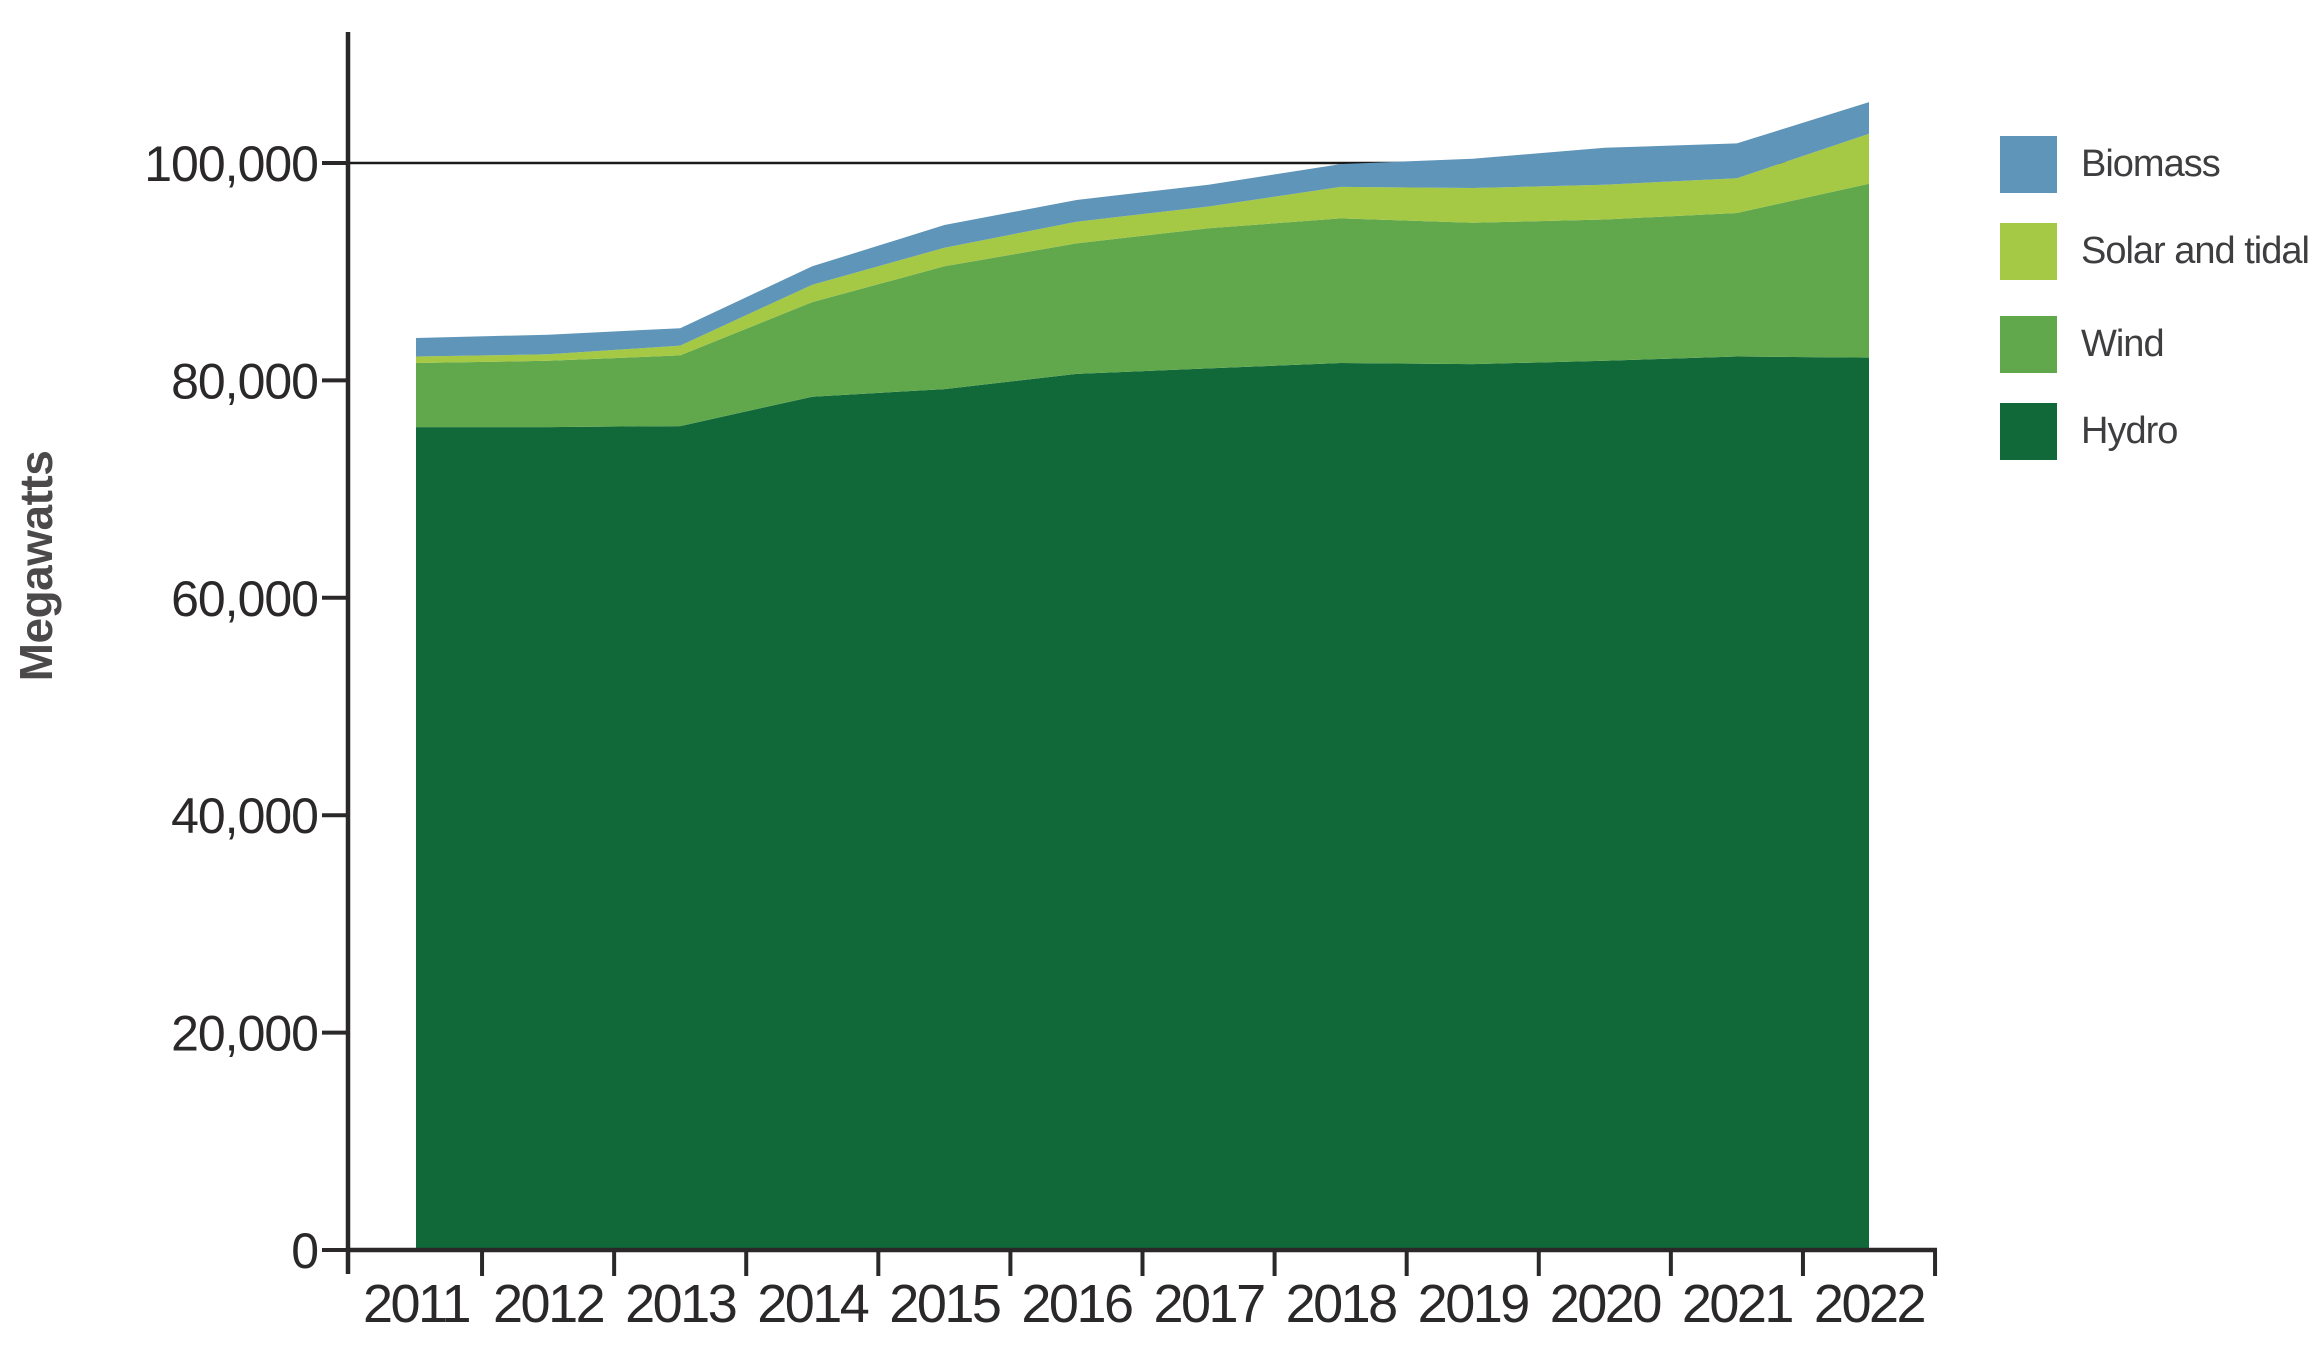 This screenshot has height=1351, width=2308. Describe the element at coordinates (548, 1304) in the screenshot. I see `x-tick-label: 2012` at that location.